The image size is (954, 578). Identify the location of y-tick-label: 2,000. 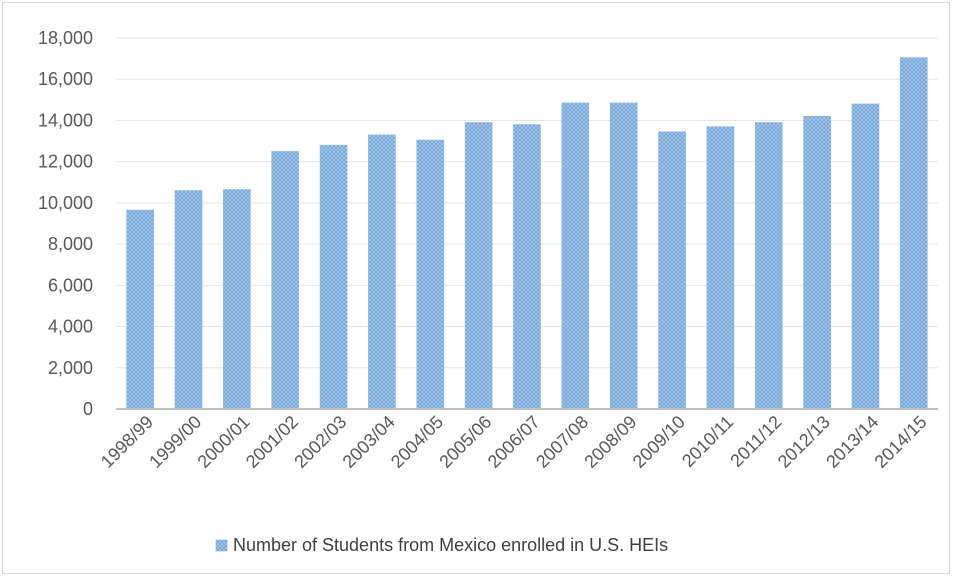
(70, 368).